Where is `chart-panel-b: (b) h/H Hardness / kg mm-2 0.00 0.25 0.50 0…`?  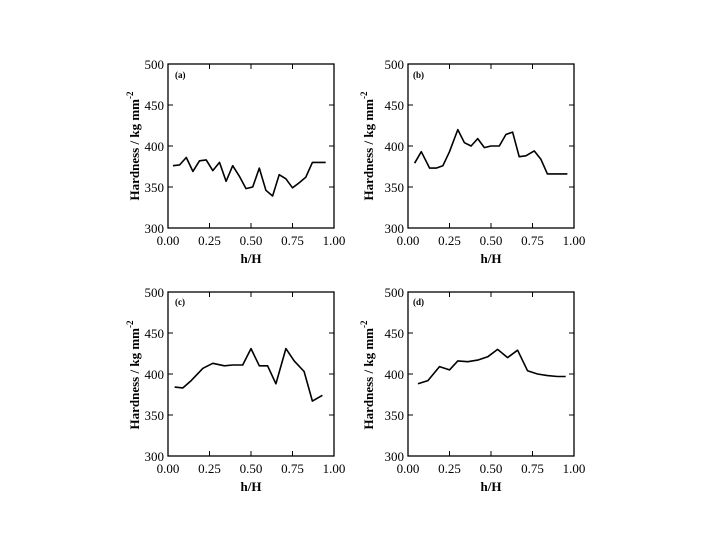
chart-panel-b: (b) h/H Hardness / kg mm-2 0.00 0.25 0.50 0… is located at coordinates (472, 161).